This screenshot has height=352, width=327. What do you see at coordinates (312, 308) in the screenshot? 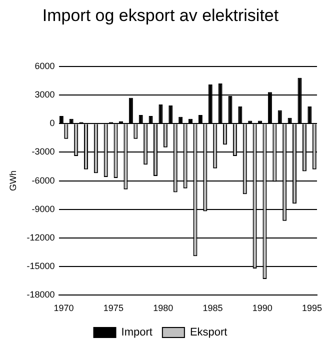
I see `x-tick-label: 1995` at bounding box center [312, 308].